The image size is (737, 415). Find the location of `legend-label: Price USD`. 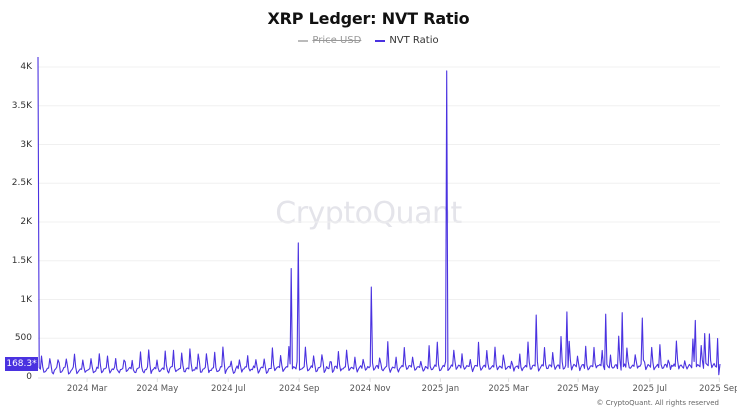

legend-label: Price USD is located at coordinates (337, 40).